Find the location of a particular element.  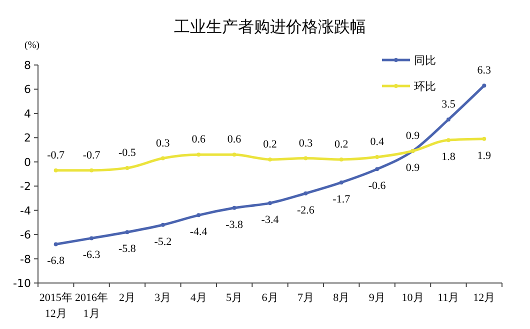

data-label: 6.3 is located at coordinates (484, 70).